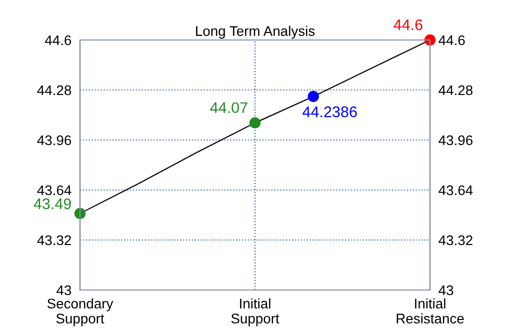 Image resolution: width=510 pixels, height=330 pixels. I want to click on y2-tick-label: 43.96, so click(455, 140).